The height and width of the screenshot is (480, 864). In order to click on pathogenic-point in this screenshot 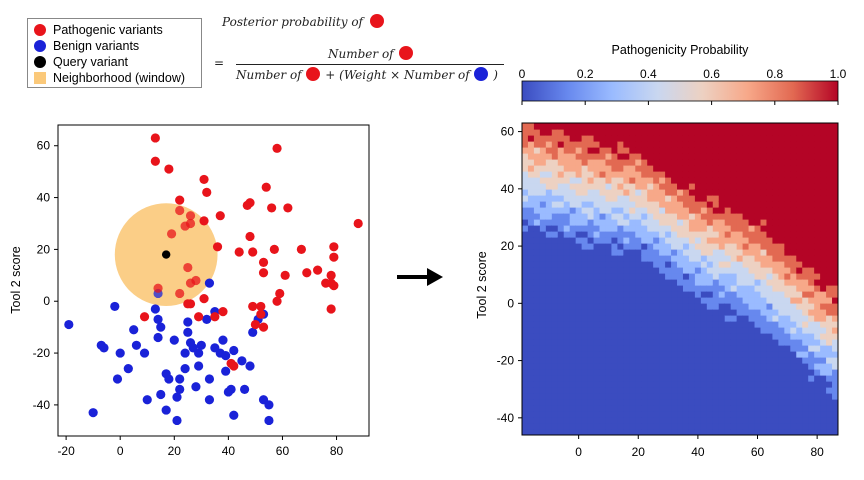, I will do `click(263, 327)`.